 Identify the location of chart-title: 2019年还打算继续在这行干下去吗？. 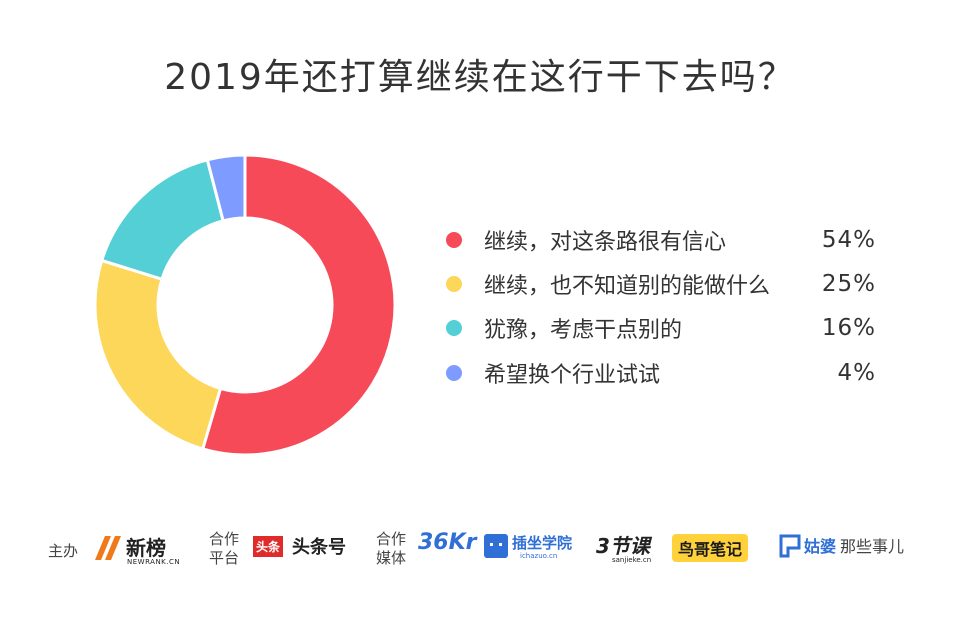
(480, 77).